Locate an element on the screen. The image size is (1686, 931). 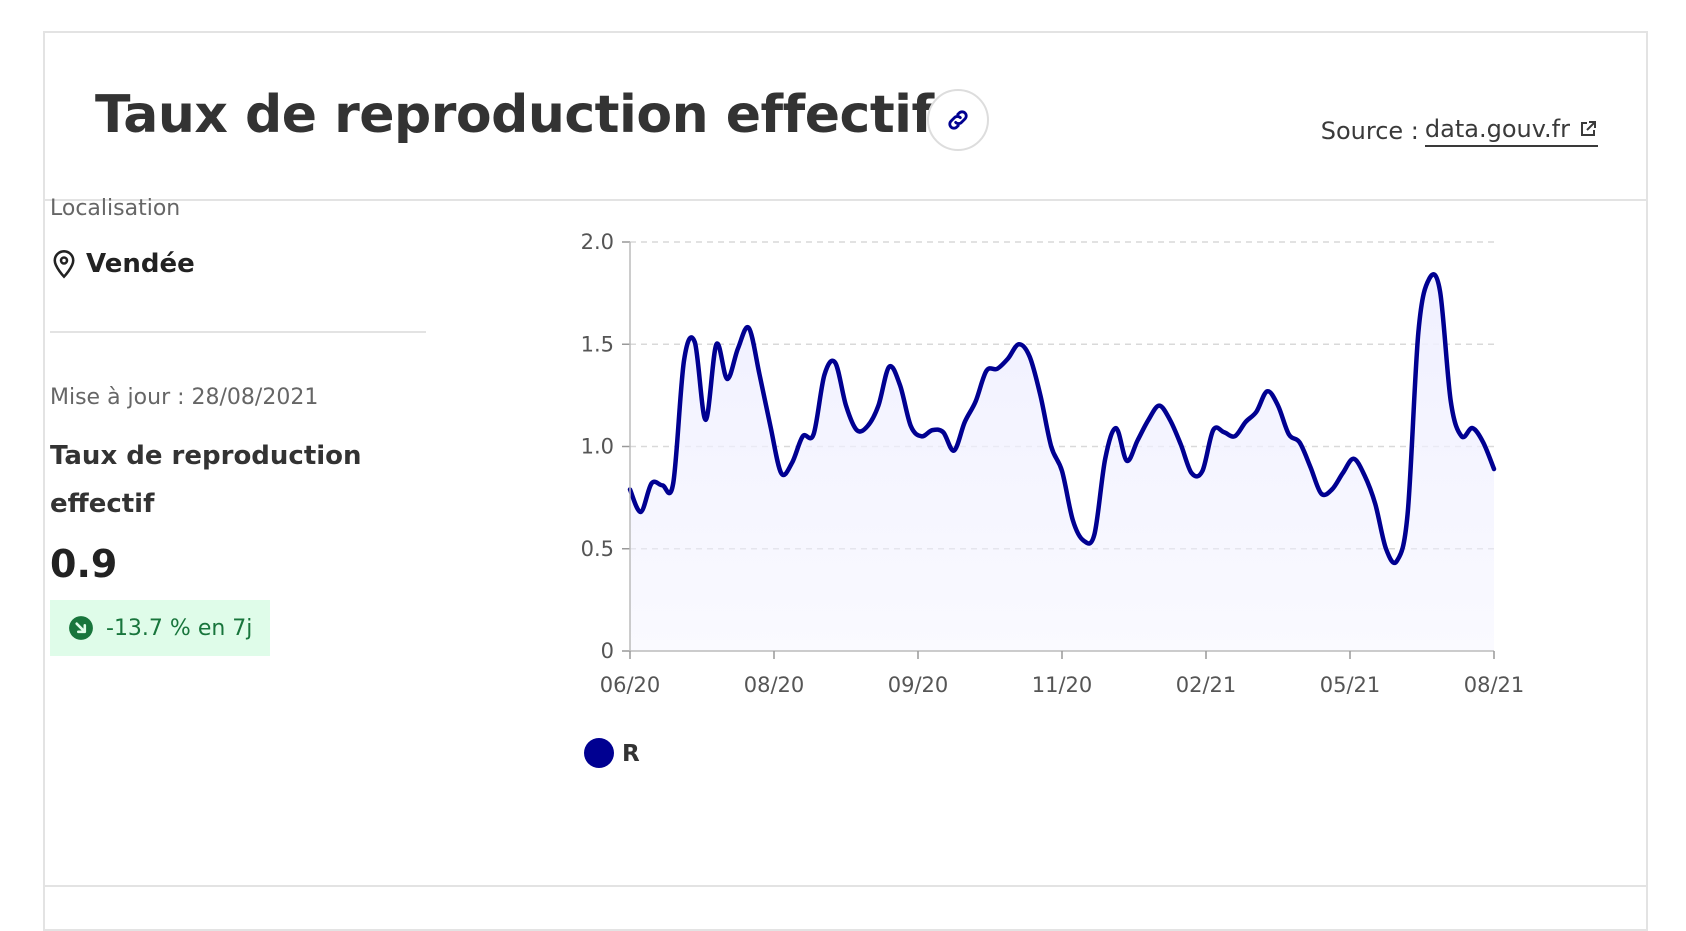
source-link: data.gouv.fr is located at coordinates (1511, 131).